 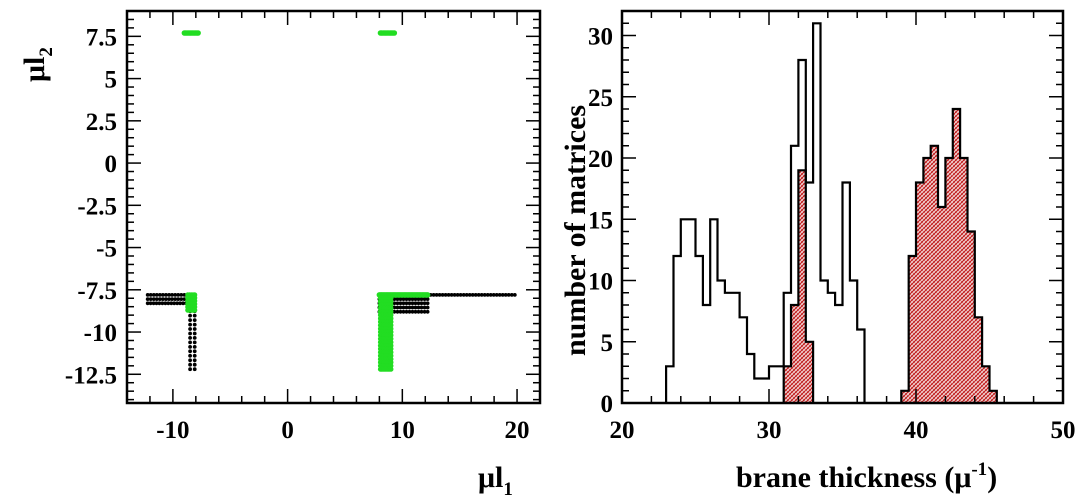 I want to click on scatter-y-tick-labels: 7.5 5 2.5 0 -2.5 -5 -7.5 -10 -12.5, so click(x=91, y=206).